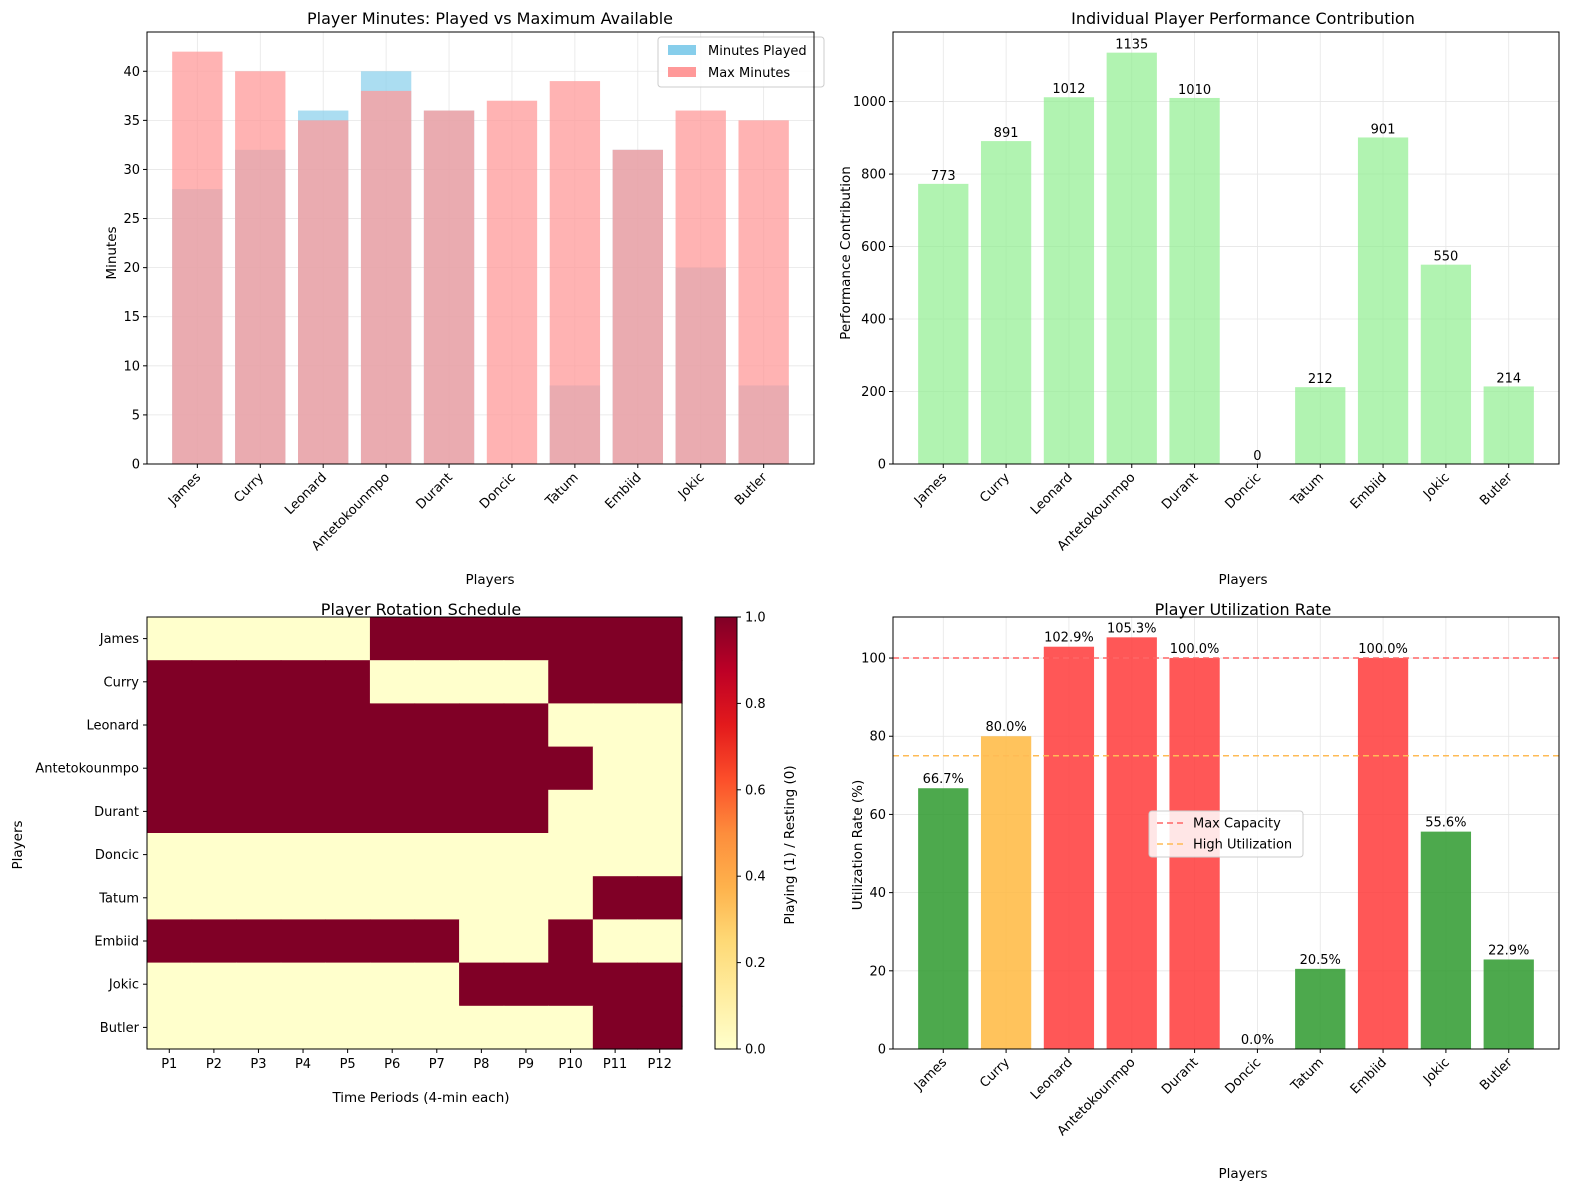 The width and height of the screenshot is (1589, 1195). I want to click on heat-cell-durant-p5, so click(348, 811).